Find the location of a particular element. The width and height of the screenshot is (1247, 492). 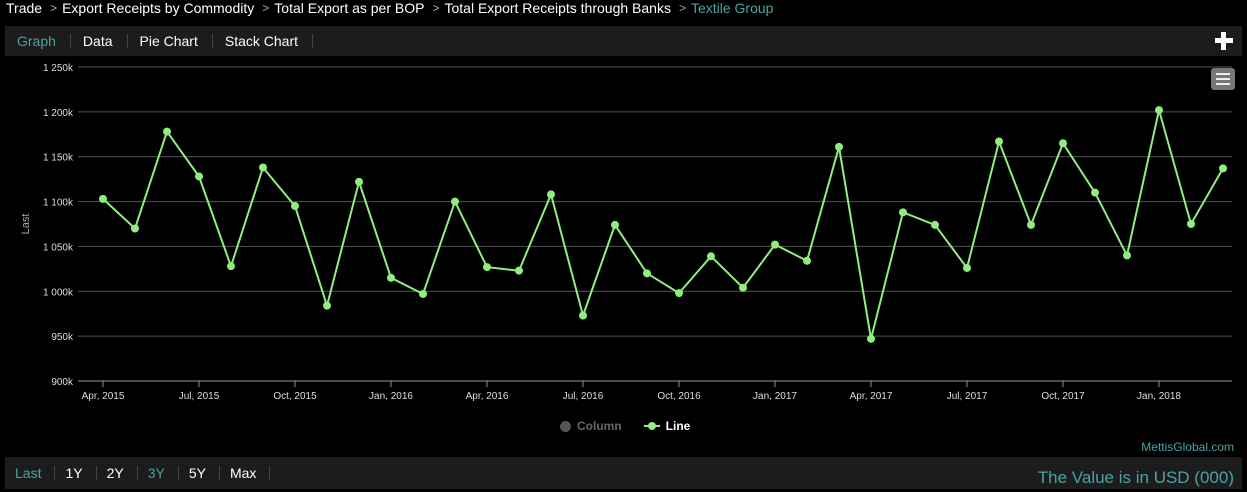

y-tick-label: 900k is located at coordinates (62, 382).